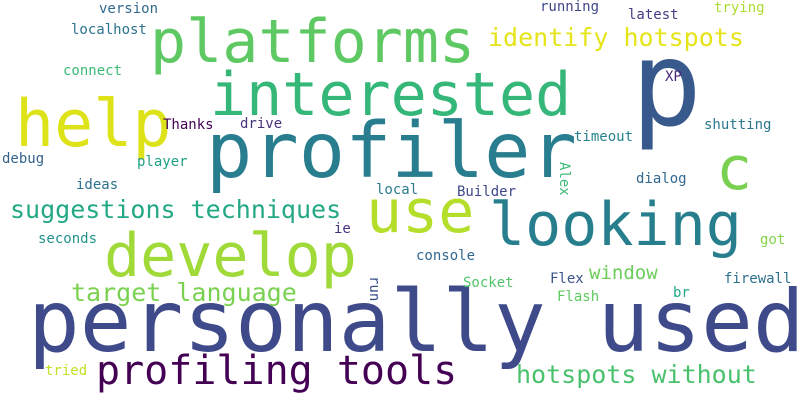  What do you see at coordinates (66, 371) in the screenshot?
I see `word-tried: tried` at bounding box center [66, 371].